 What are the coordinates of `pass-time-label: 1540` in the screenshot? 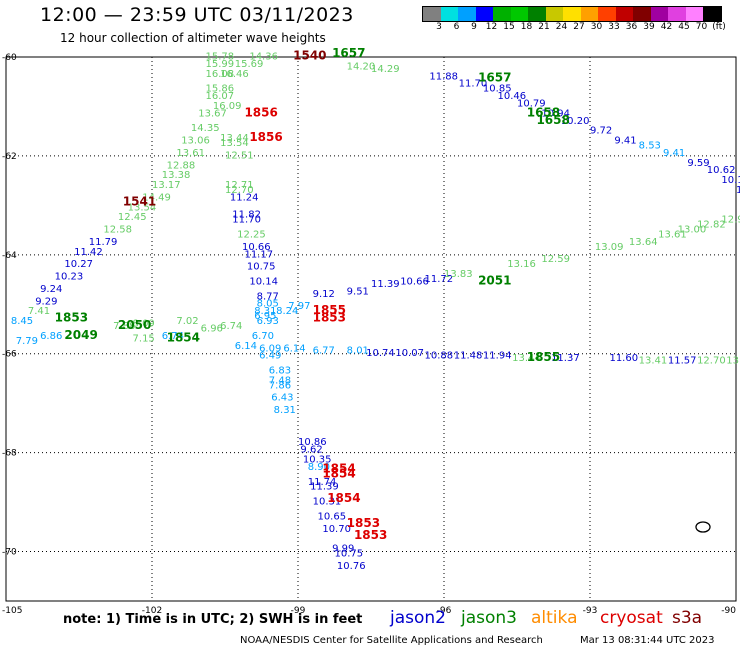 It's located at (309, 55).